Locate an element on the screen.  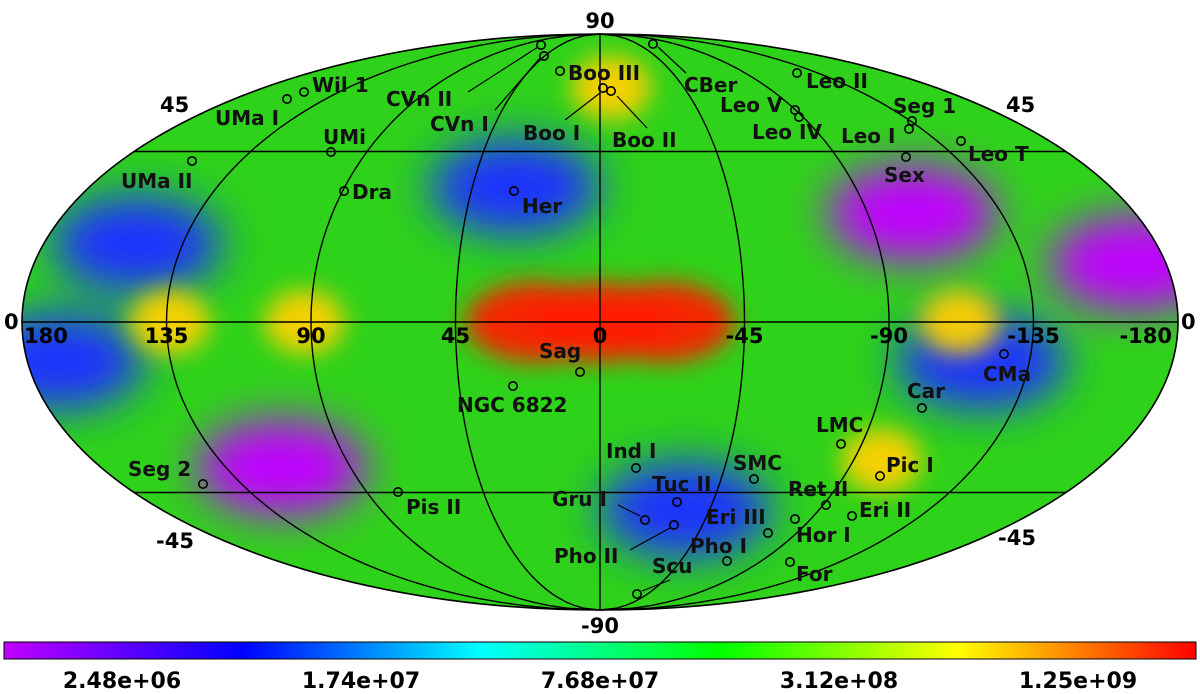
label-seg-1: Seg 1 is located at coordinates (924, 106).